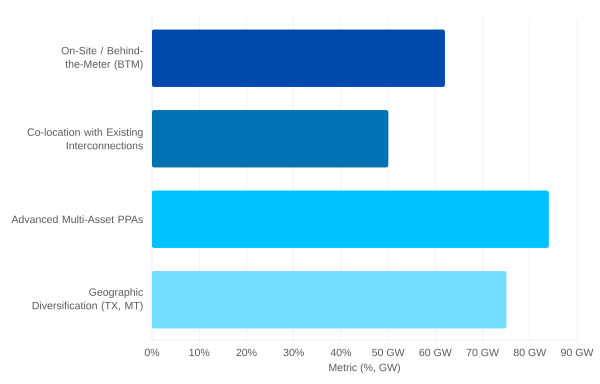 This screenshot has width=600, height=384. What do you see at coordinates (77, 219) in the screenshot?
I see `y-tick-label: Advanced Multi-Asset PPAs` at bounding box center [77, 219].